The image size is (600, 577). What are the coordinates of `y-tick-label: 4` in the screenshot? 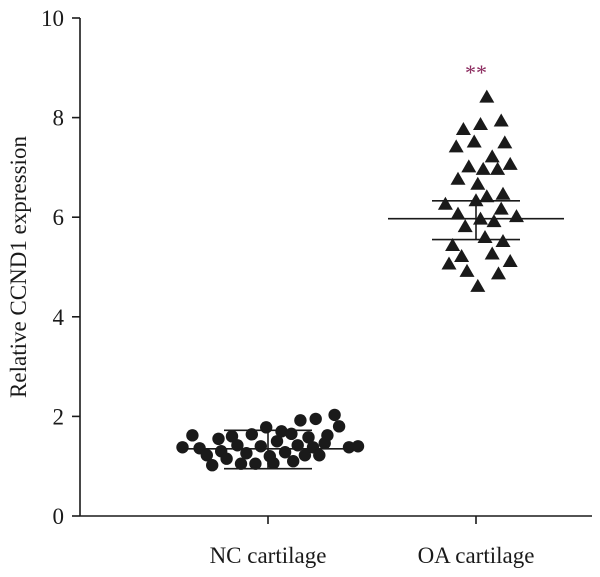 It's located at (59, 317).